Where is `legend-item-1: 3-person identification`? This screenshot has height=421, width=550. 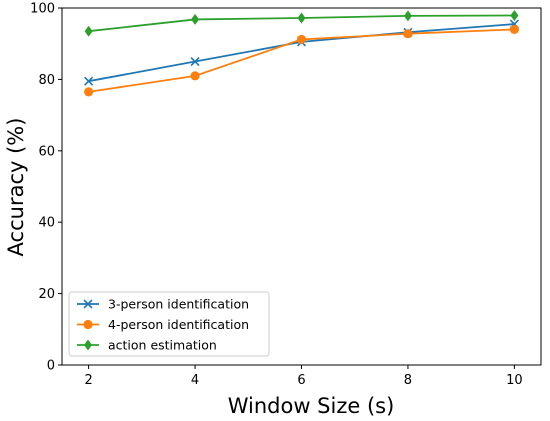 legend-item-1: 3-person identification is located at coordinates (163, 304).